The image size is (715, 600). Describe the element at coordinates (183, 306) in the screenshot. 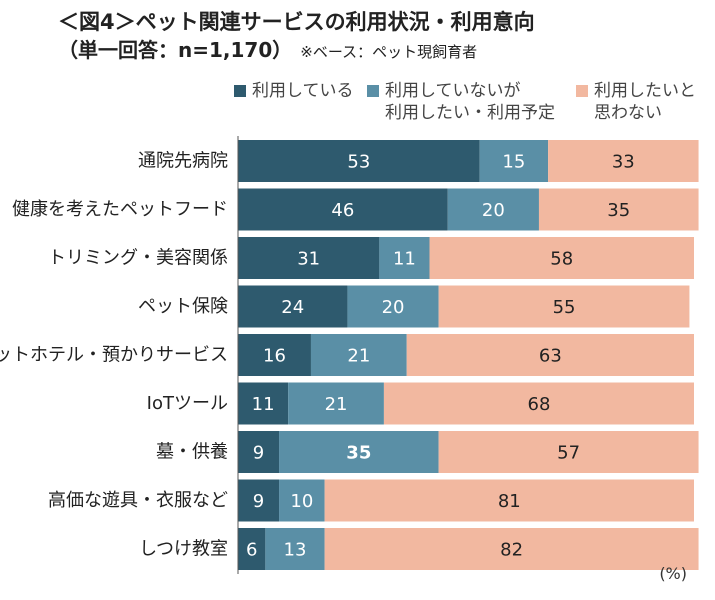

I see `category-label: ペット保険` at that location.